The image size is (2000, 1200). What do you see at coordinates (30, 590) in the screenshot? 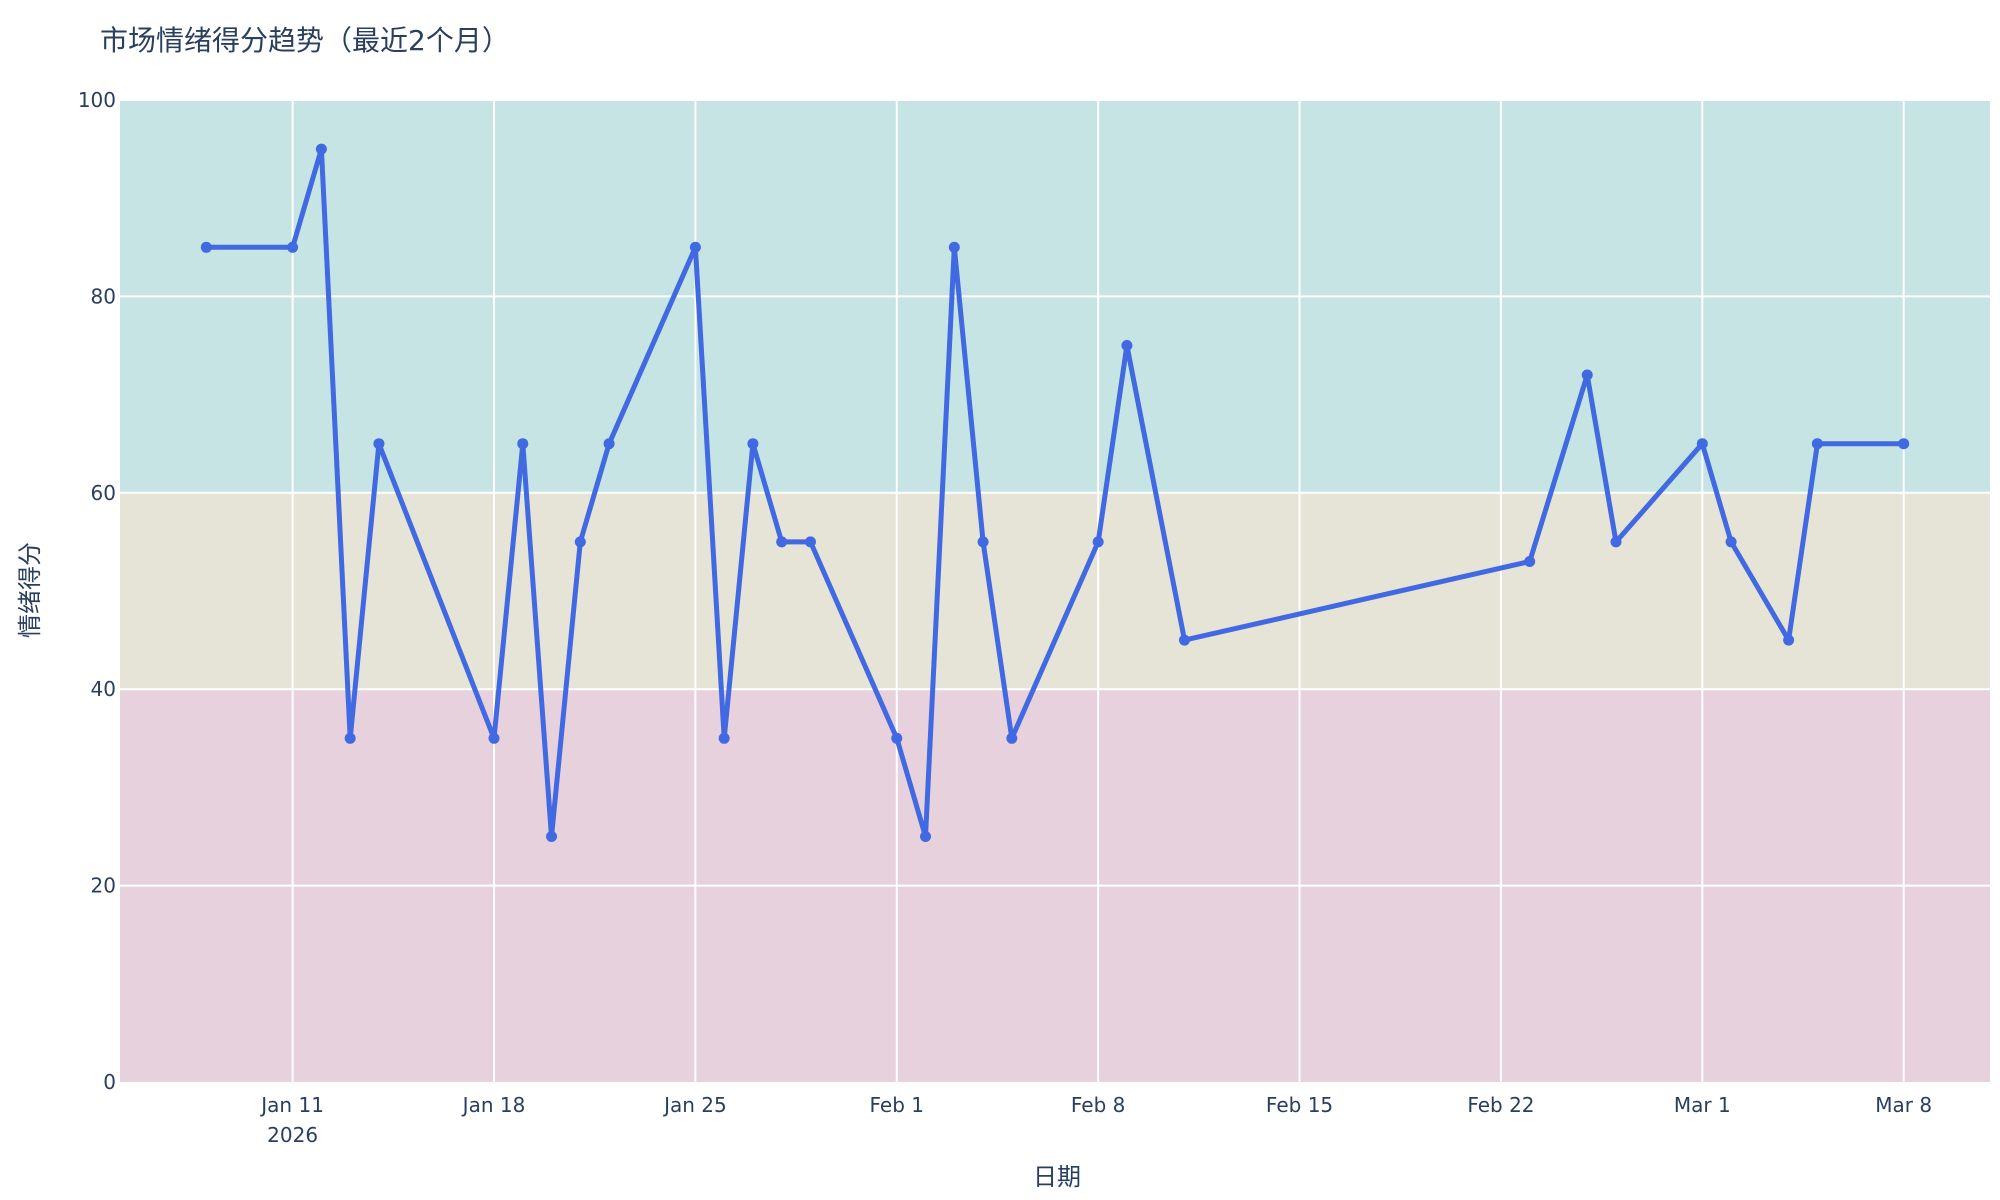
I see `y-axis-title: 情绪得分` at bounding box center [30, 590].